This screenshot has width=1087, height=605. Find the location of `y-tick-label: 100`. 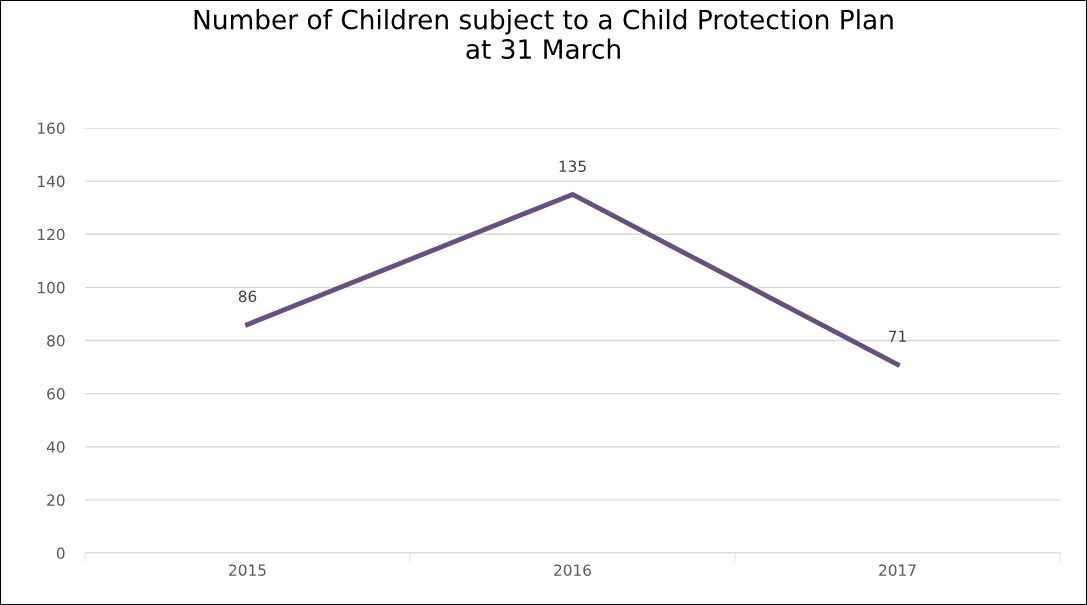

y-tick-label: 100 is located at coordinates (51, 287).